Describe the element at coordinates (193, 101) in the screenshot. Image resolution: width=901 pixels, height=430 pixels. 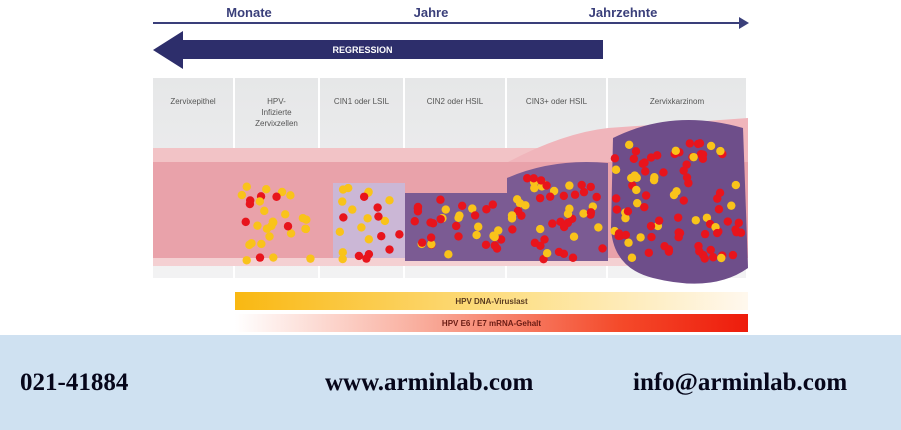
I see `stage-label: Zervixepithel` at that location.